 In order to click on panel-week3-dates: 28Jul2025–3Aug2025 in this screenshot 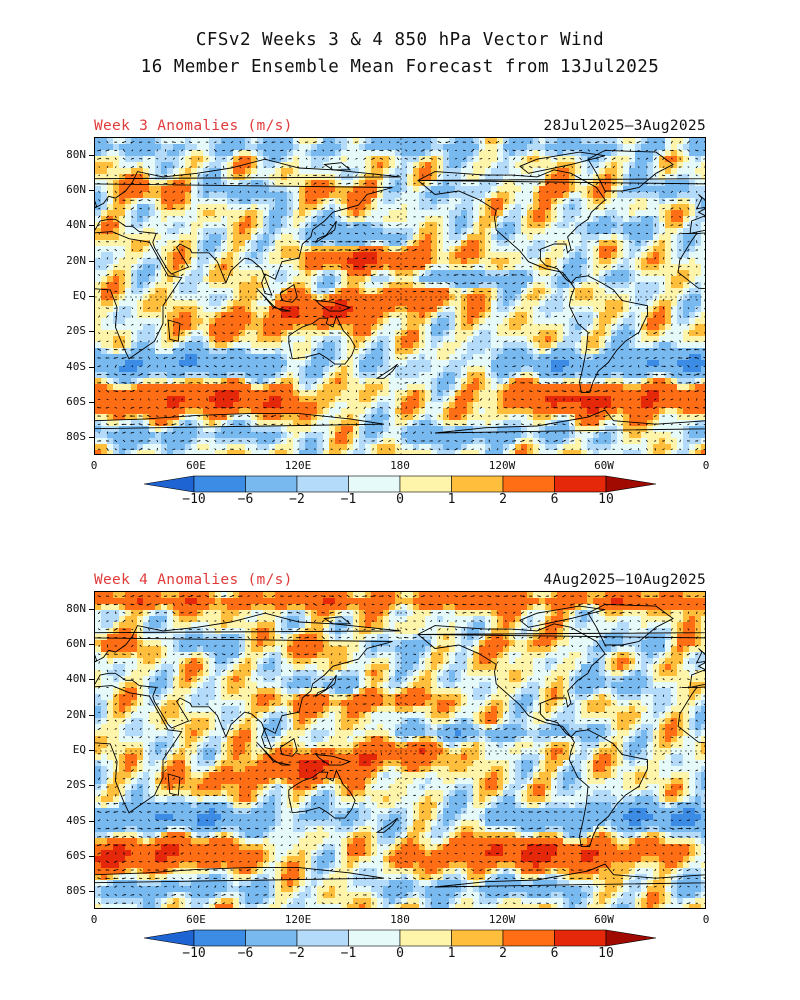, I will do `click(624, 126)`.